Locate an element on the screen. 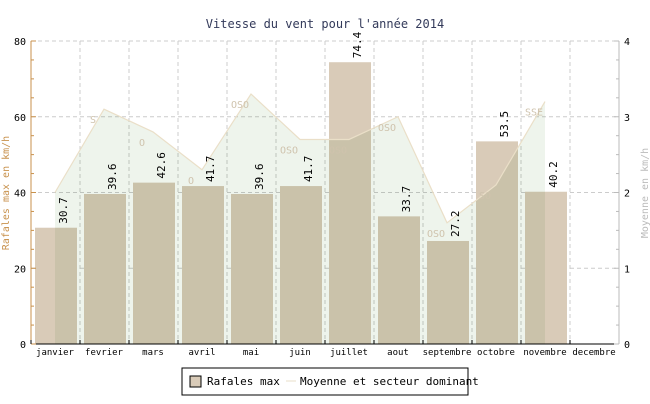 Image resolution: width=650 pixels, height=404 pixels. bar-value-label: 53.5 is located at coordinates (504, 124).